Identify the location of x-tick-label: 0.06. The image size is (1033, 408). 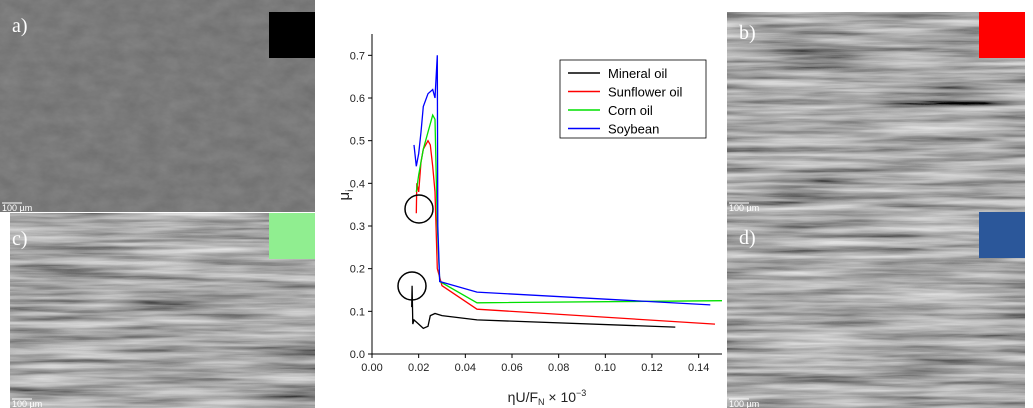
(511, 368).